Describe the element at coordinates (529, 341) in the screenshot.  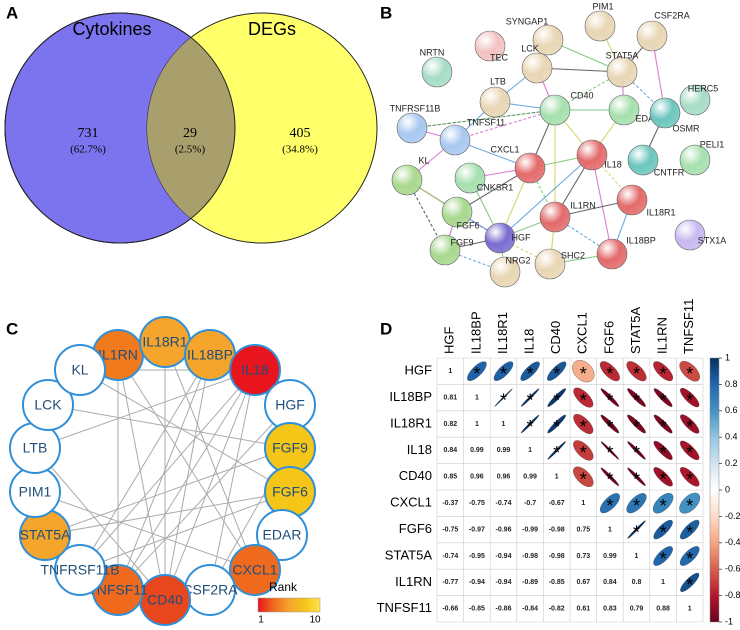
I see `column-label: IL18` at that location.